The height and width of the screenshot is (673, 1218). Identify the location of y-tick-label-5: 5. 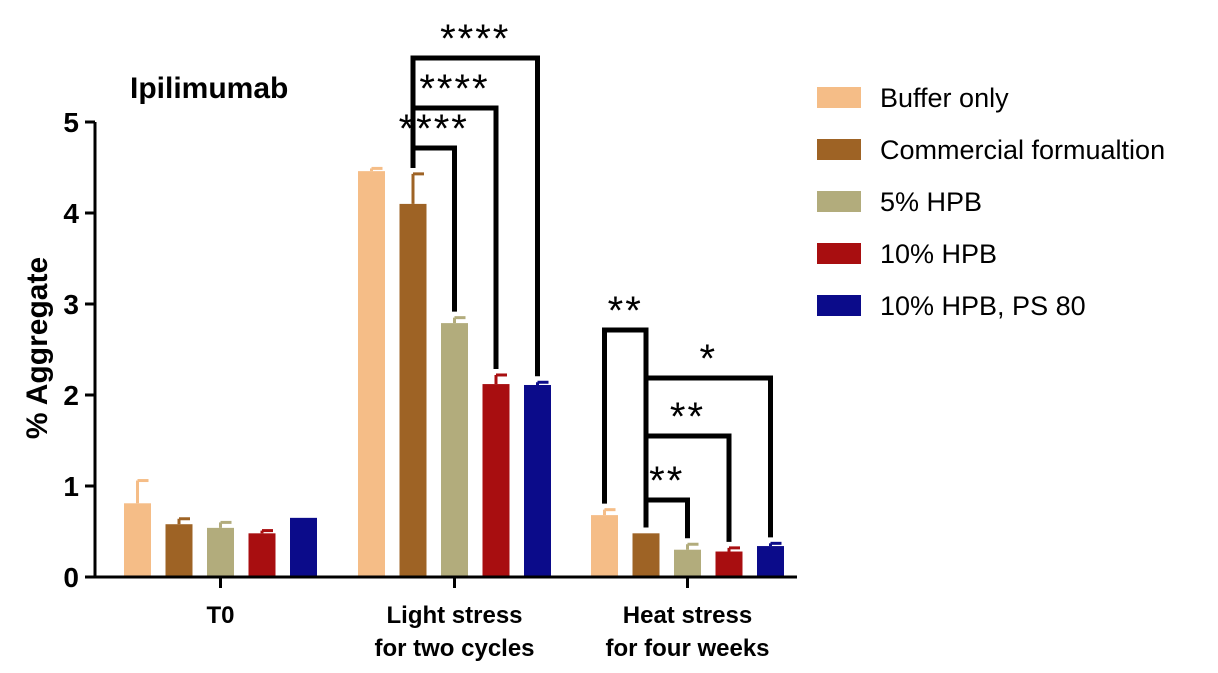
(71, 122).